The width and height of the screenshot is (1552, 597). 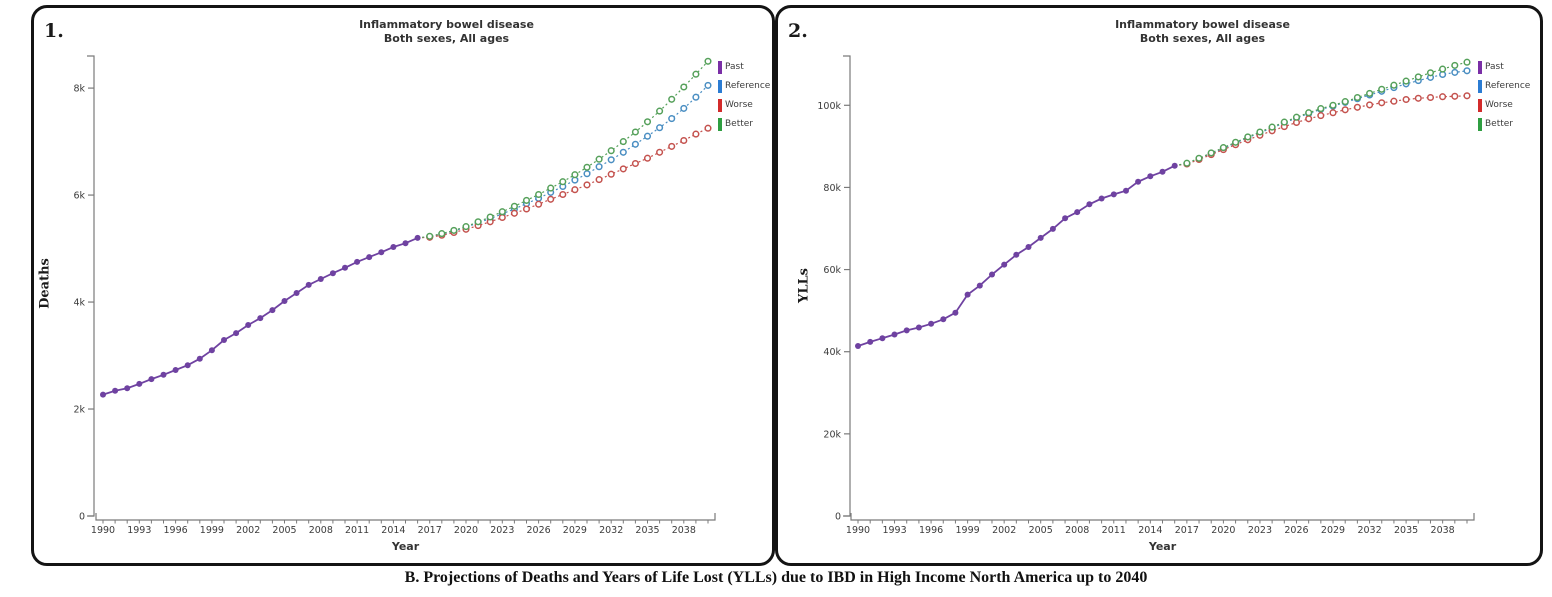 I want to click on x-tick-label: 2005, so click(x=284, y=530).